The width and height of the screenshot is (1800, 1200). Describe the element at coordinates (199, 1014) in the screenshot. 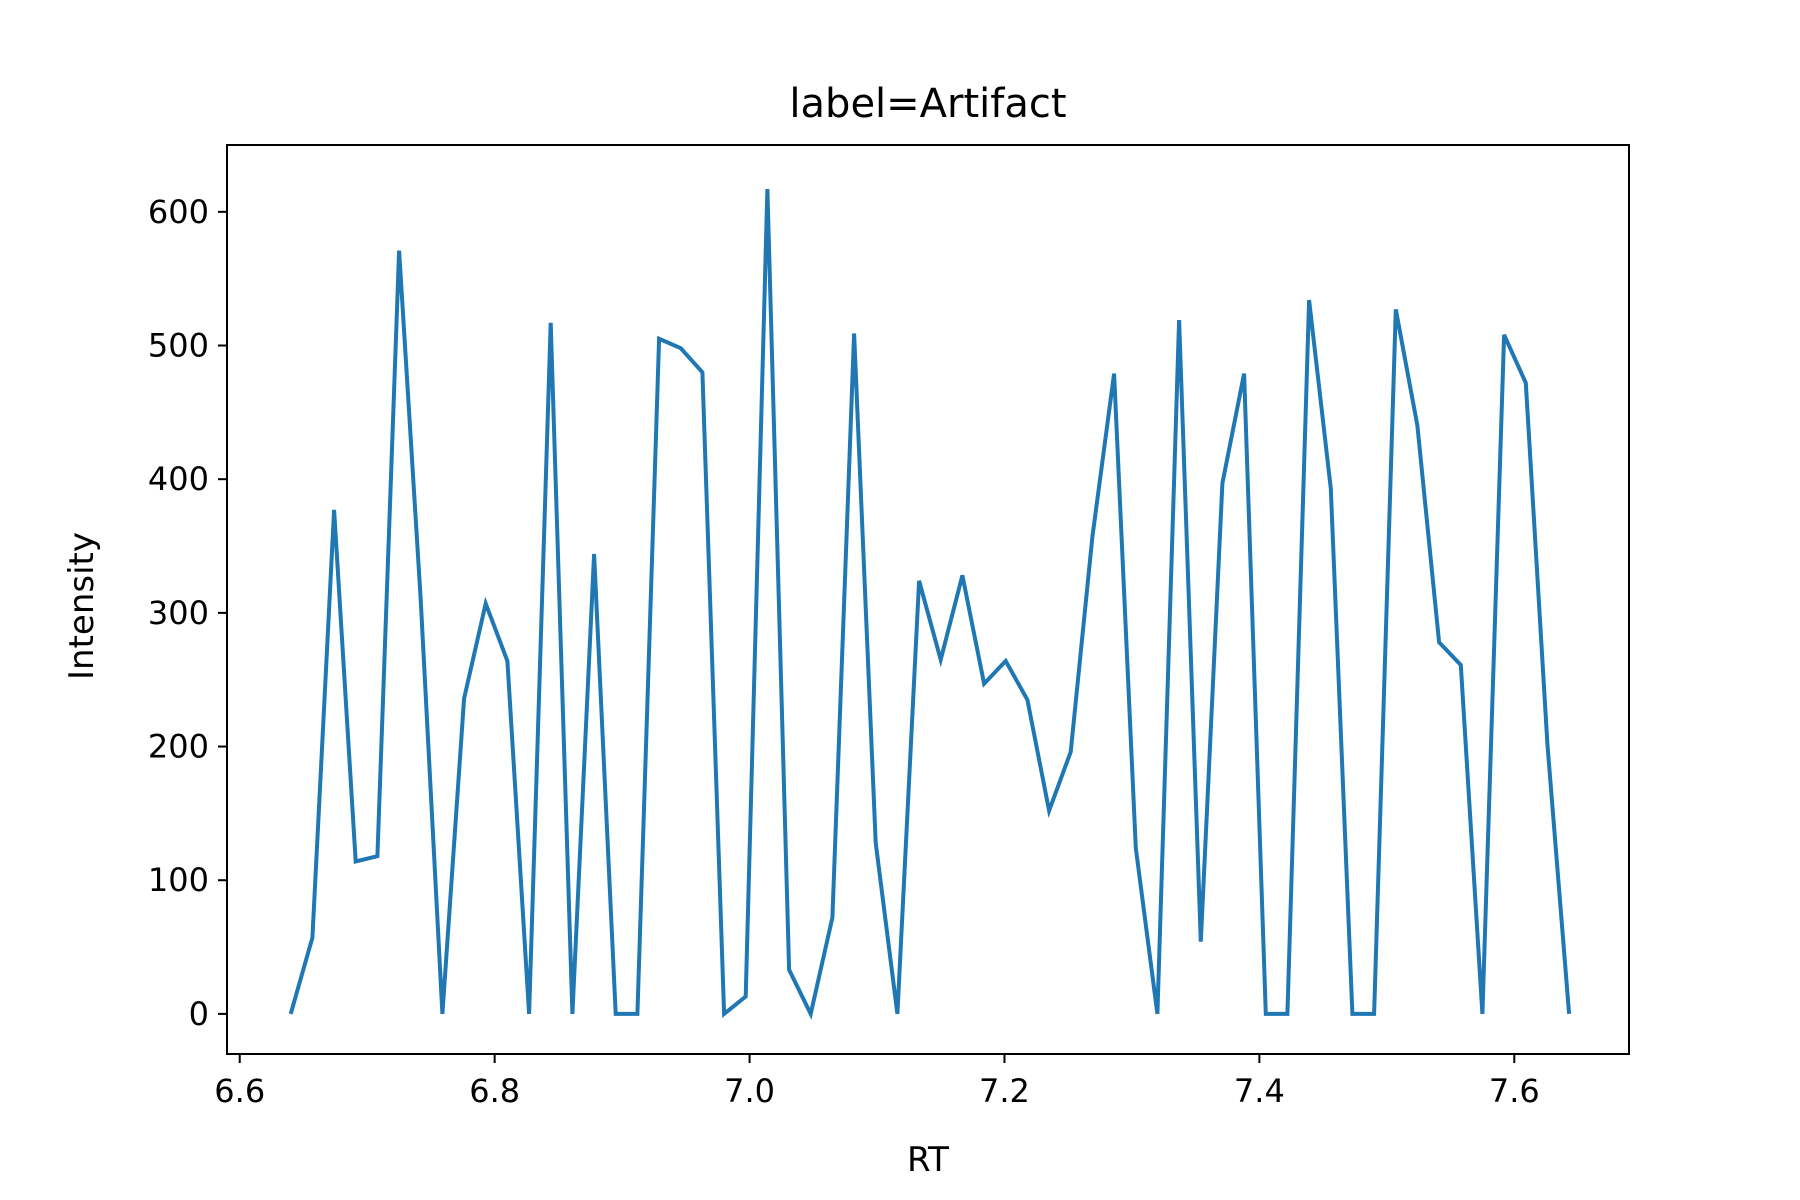

I see `y-tick-label: 0` at that location.